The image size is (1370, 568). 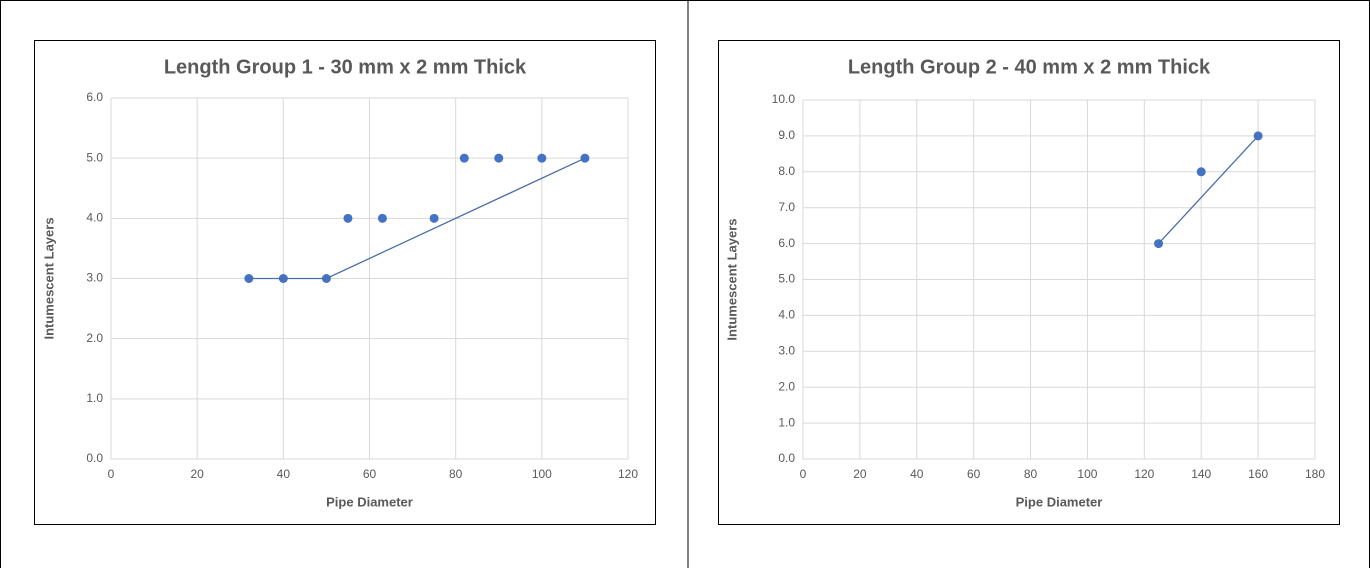 I want to click on chart-title: Length Group 1 - 30 mm x 2 mm Thick, so click(x=345, y=67).